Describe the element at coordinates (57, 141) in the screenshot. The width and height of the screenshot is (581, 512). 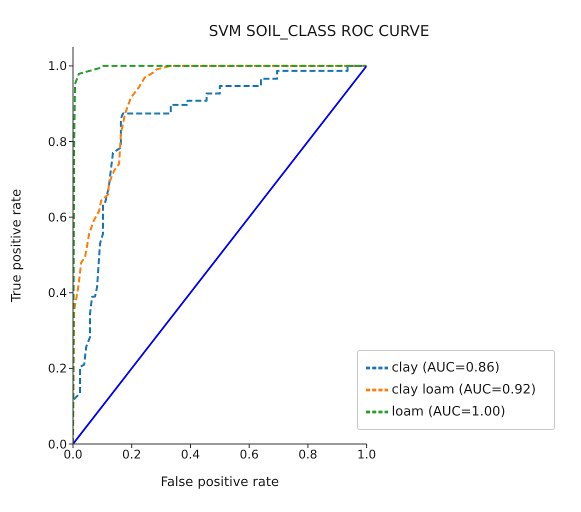
I see `y-tick-label: 0.8` at that location.